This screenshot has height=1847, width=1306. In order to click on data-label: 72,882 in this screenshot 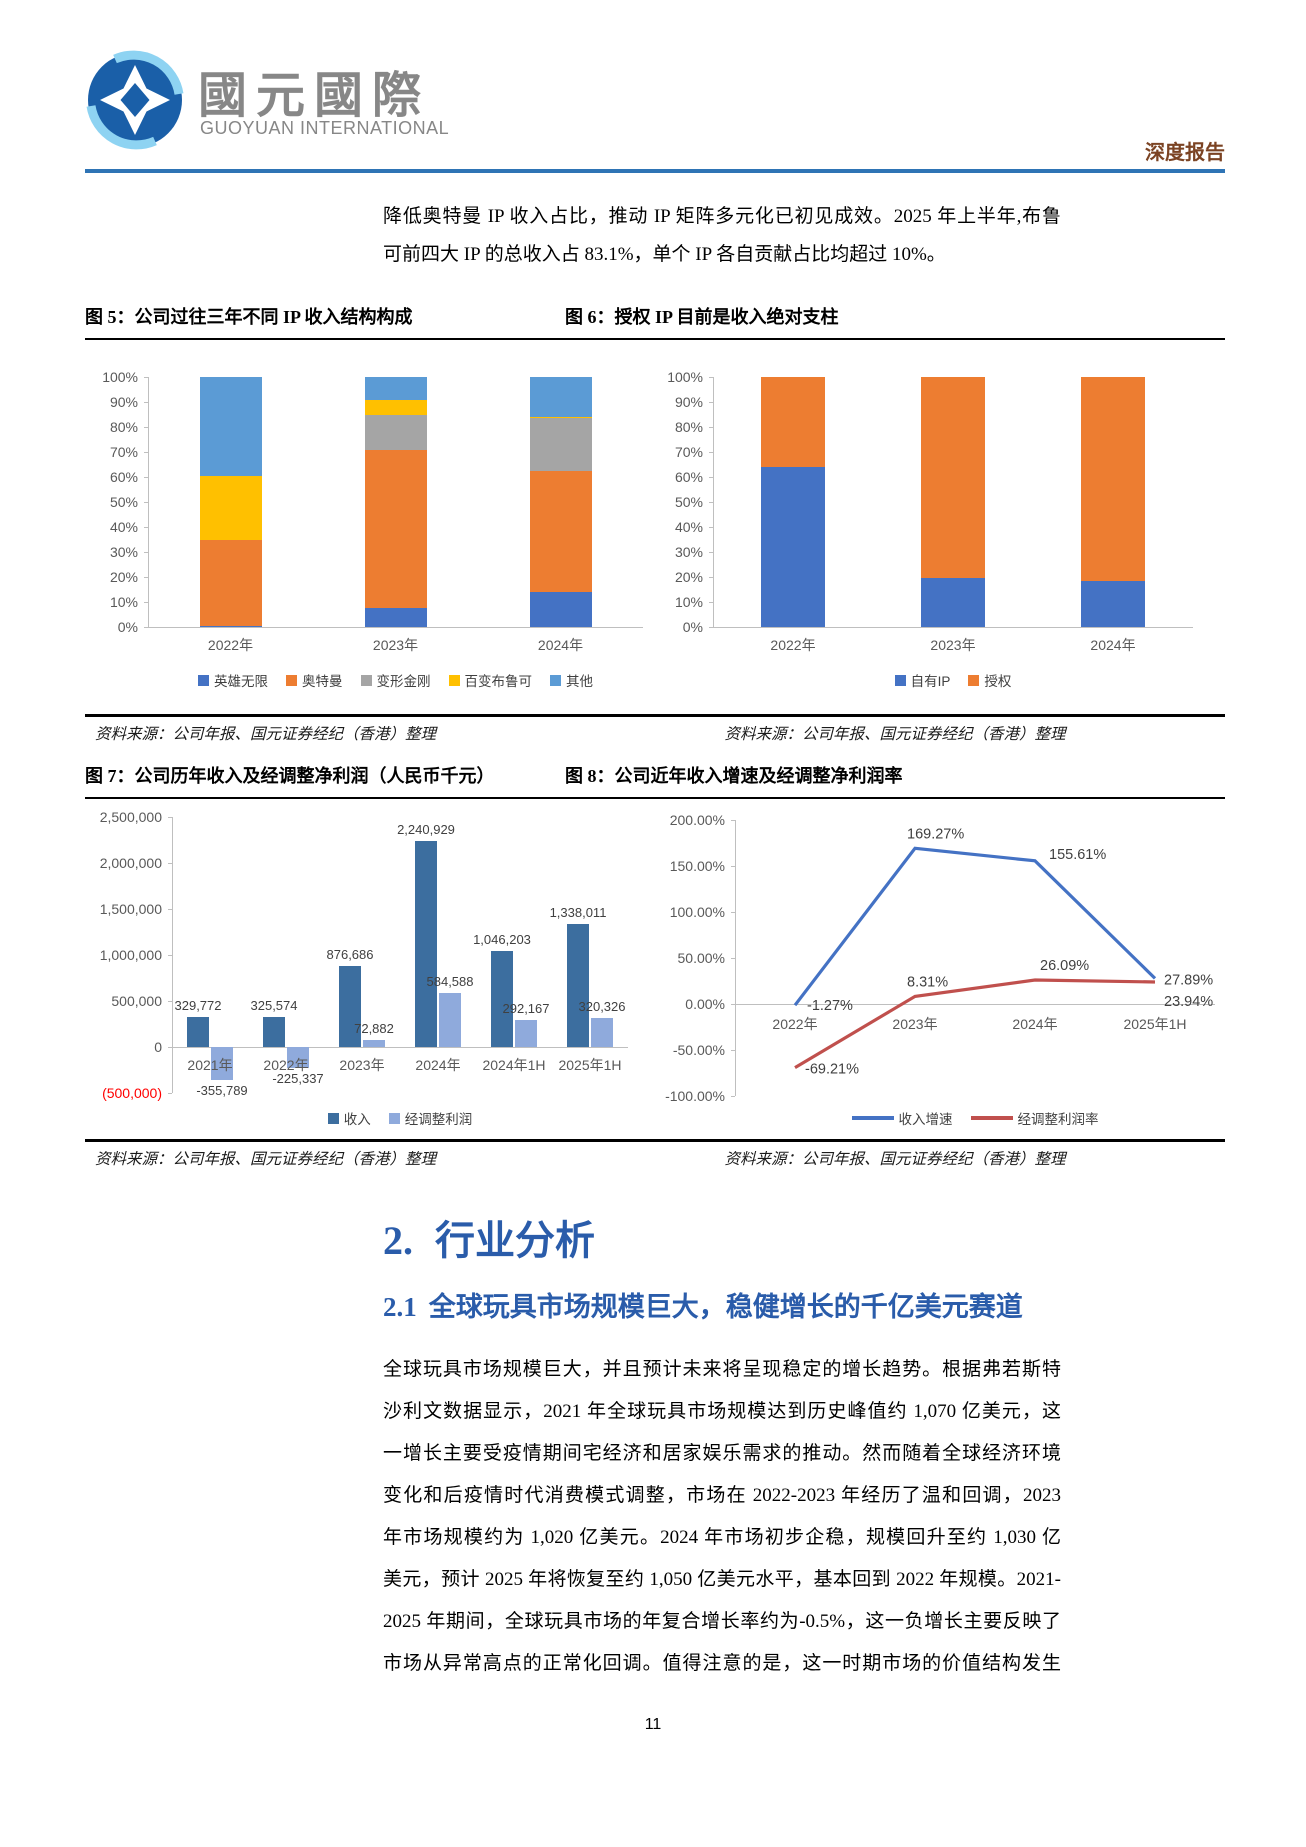, I will do `click(374, 1029)`.